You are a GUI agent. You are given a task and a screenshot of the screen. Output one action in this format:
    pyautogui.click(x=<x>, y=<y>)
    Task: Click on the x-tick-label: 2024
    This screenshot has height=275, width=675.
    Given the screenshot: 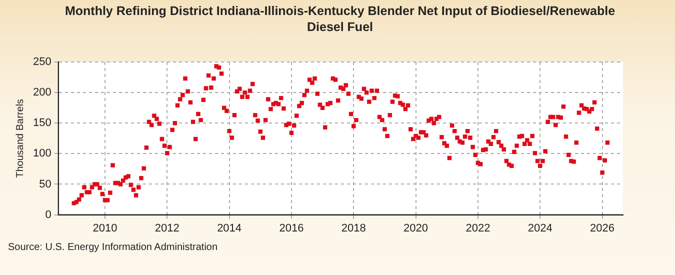 What is the action you would take?
    pyautogui.click(x=540, y=228)
    